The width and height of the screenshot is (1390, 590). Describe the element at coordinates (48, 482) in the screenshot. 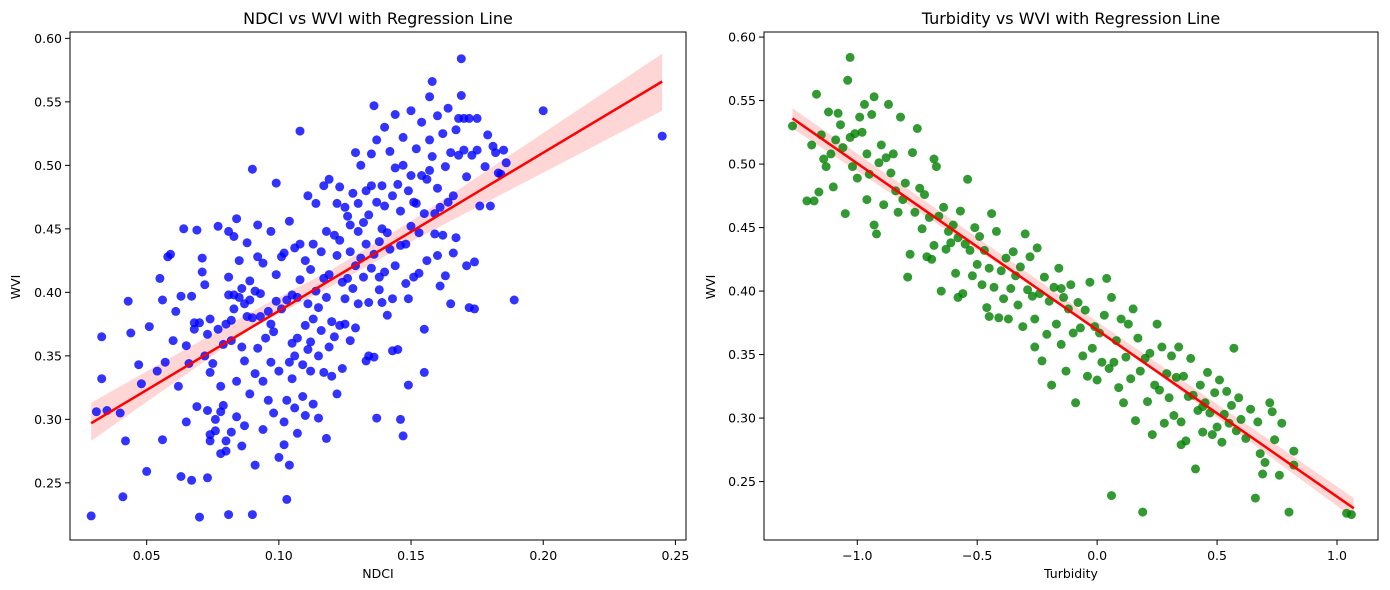

I see `y-tick-label: 0.25` at that location.